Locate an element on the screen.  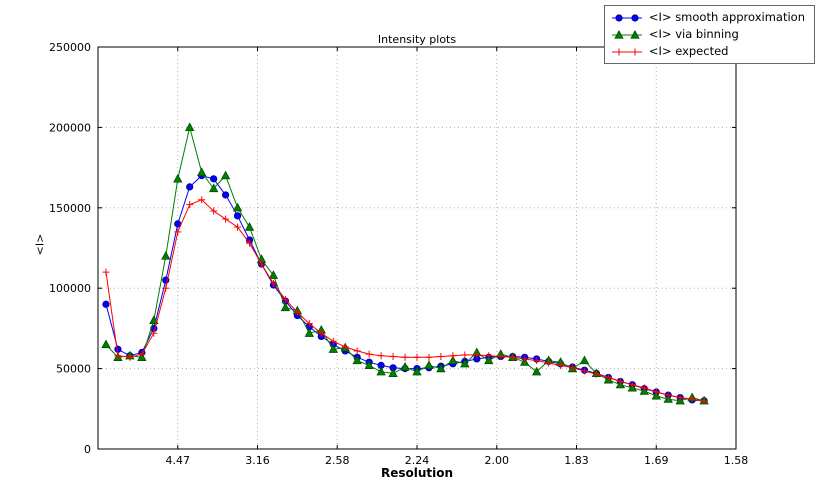
x-tick-label: 4.47 is located at coordinates (178, 460).